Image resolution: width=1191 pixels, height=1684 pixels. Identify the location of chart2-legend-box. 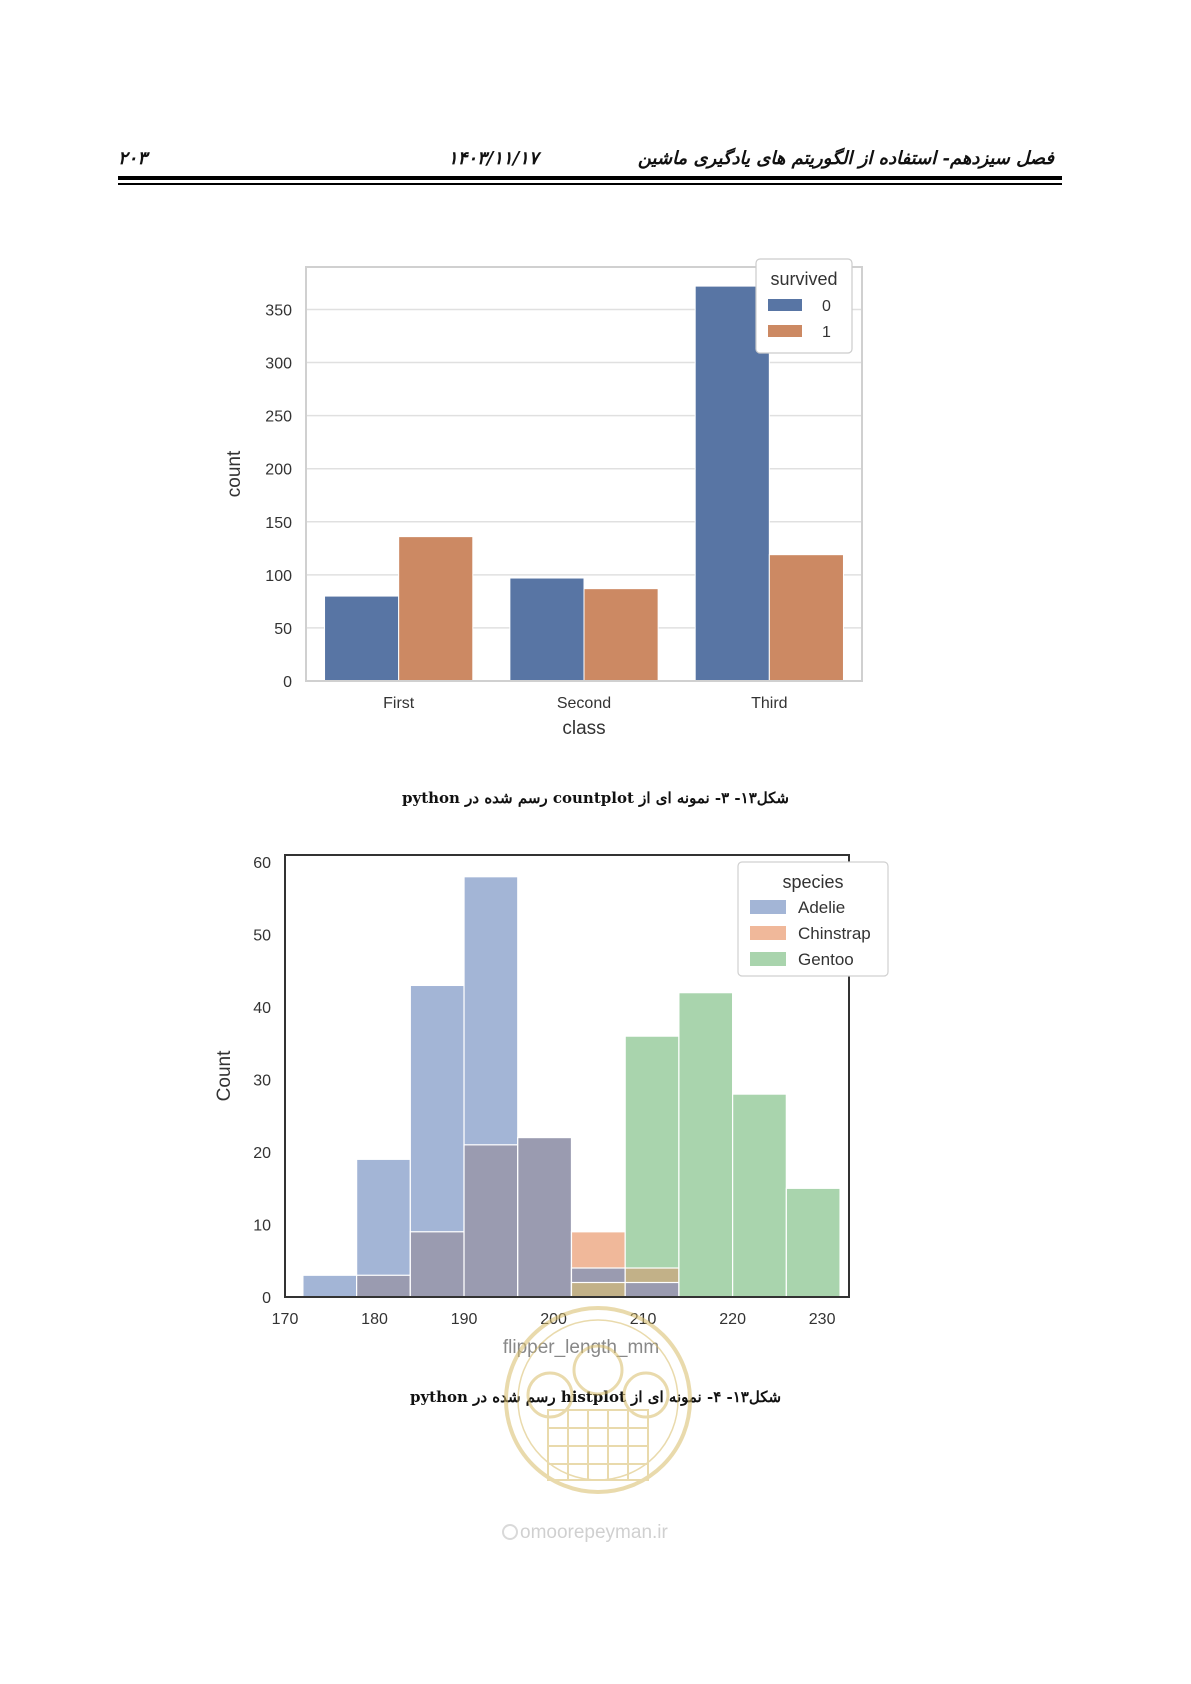
(813, 919).